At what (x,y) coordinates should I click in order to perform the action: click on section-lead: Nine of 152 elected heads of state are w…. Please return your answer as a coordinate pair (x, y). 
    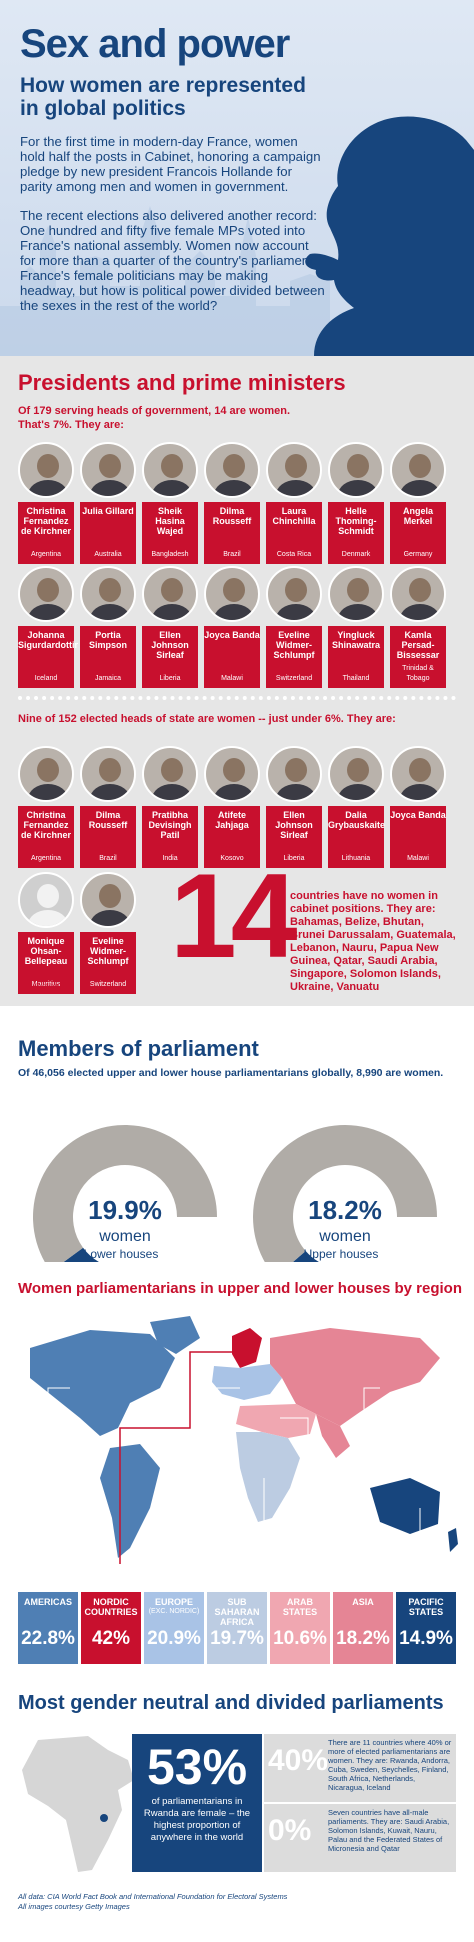
    Looking at the image, I should click on (207, 719).